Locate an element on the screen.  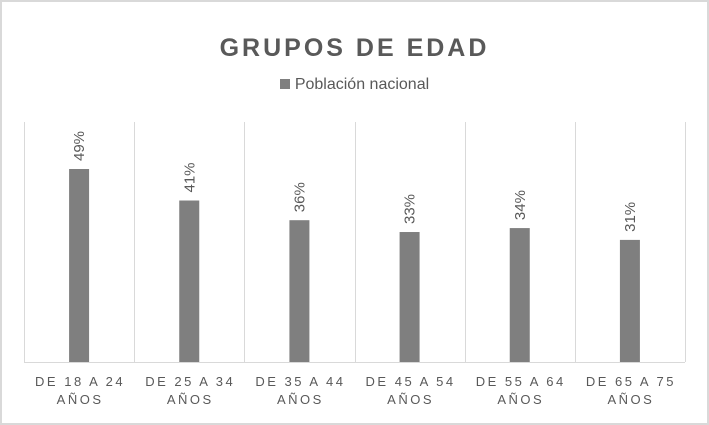
chart-title: GRUPOS DE EDAD is located at coordinates (354, 48).